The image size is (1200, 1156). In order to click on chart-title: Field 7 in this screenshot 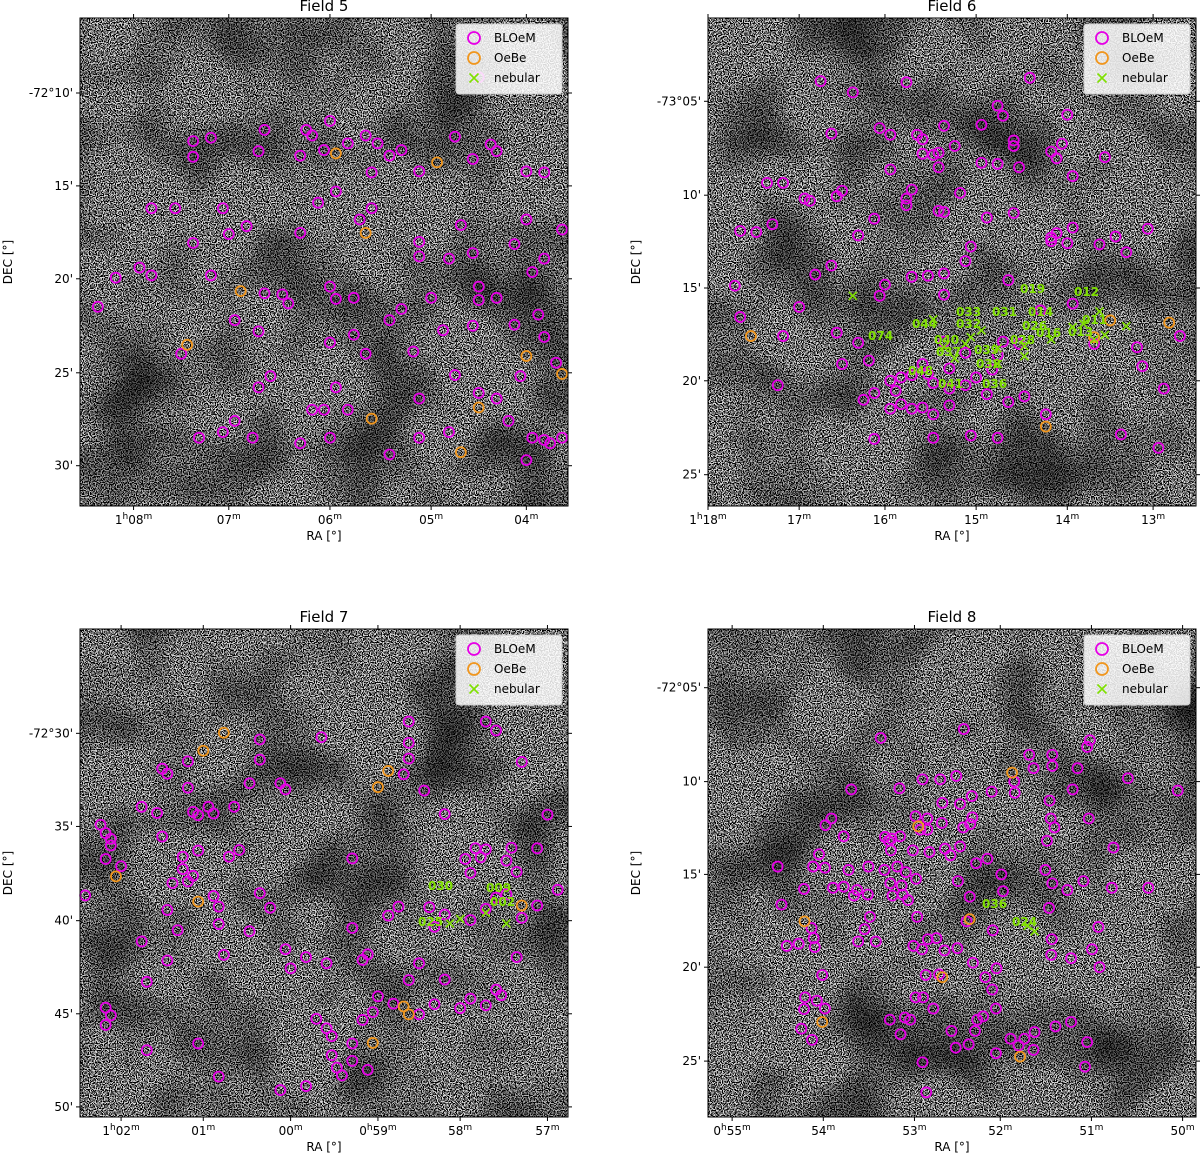, I will do `click(324, 617)`.